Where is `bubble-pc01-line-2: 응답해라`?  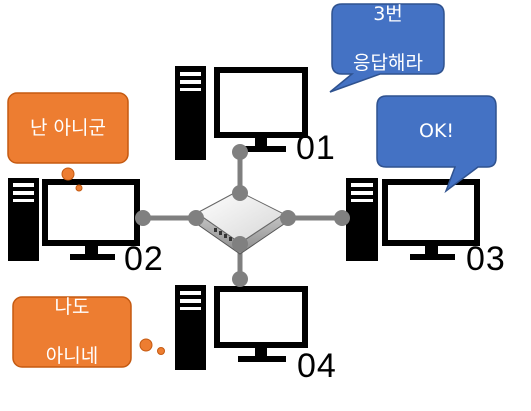
bubble-pc01-line-2: 응답해라 is located at coordinates (388, 63).